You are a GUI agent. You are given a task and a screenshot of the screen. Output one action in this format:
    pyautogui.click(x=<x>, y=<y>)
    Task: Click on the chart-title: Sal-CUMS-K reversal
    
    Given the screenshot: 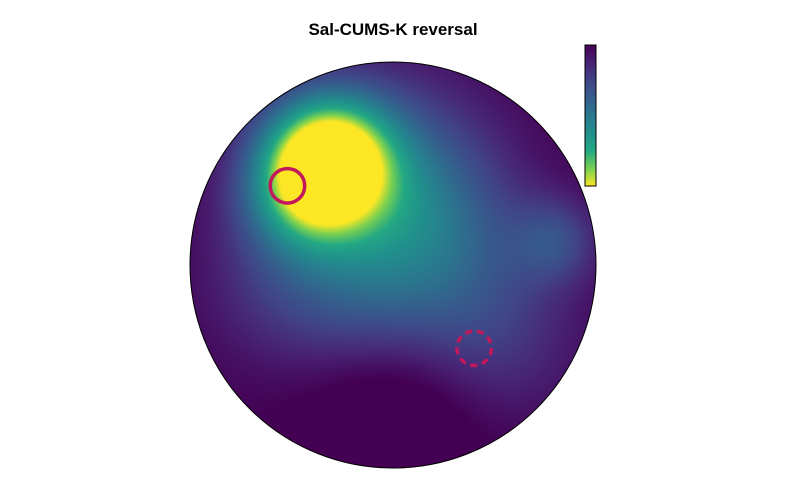 What is the action you would take?
    pyautogui.click(x=393, y=29)
    